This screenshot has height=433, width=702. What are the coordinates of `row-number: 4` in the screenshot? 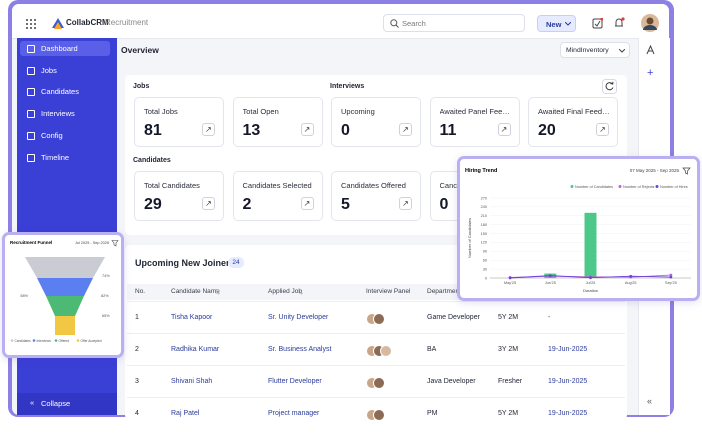 It's located at (137, 413).